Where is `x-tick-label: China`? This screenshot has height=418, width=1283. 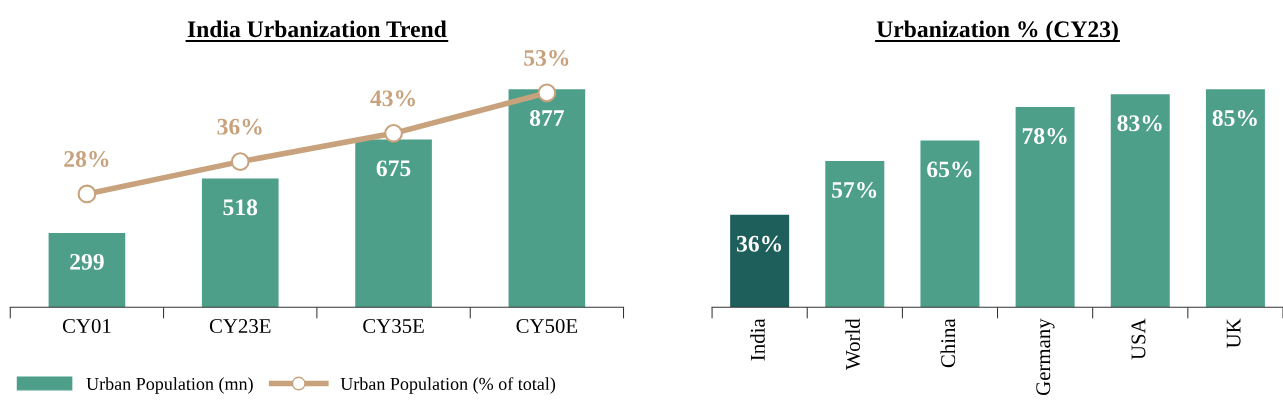
x-tick-label: China is located at coordinates (948, 343).